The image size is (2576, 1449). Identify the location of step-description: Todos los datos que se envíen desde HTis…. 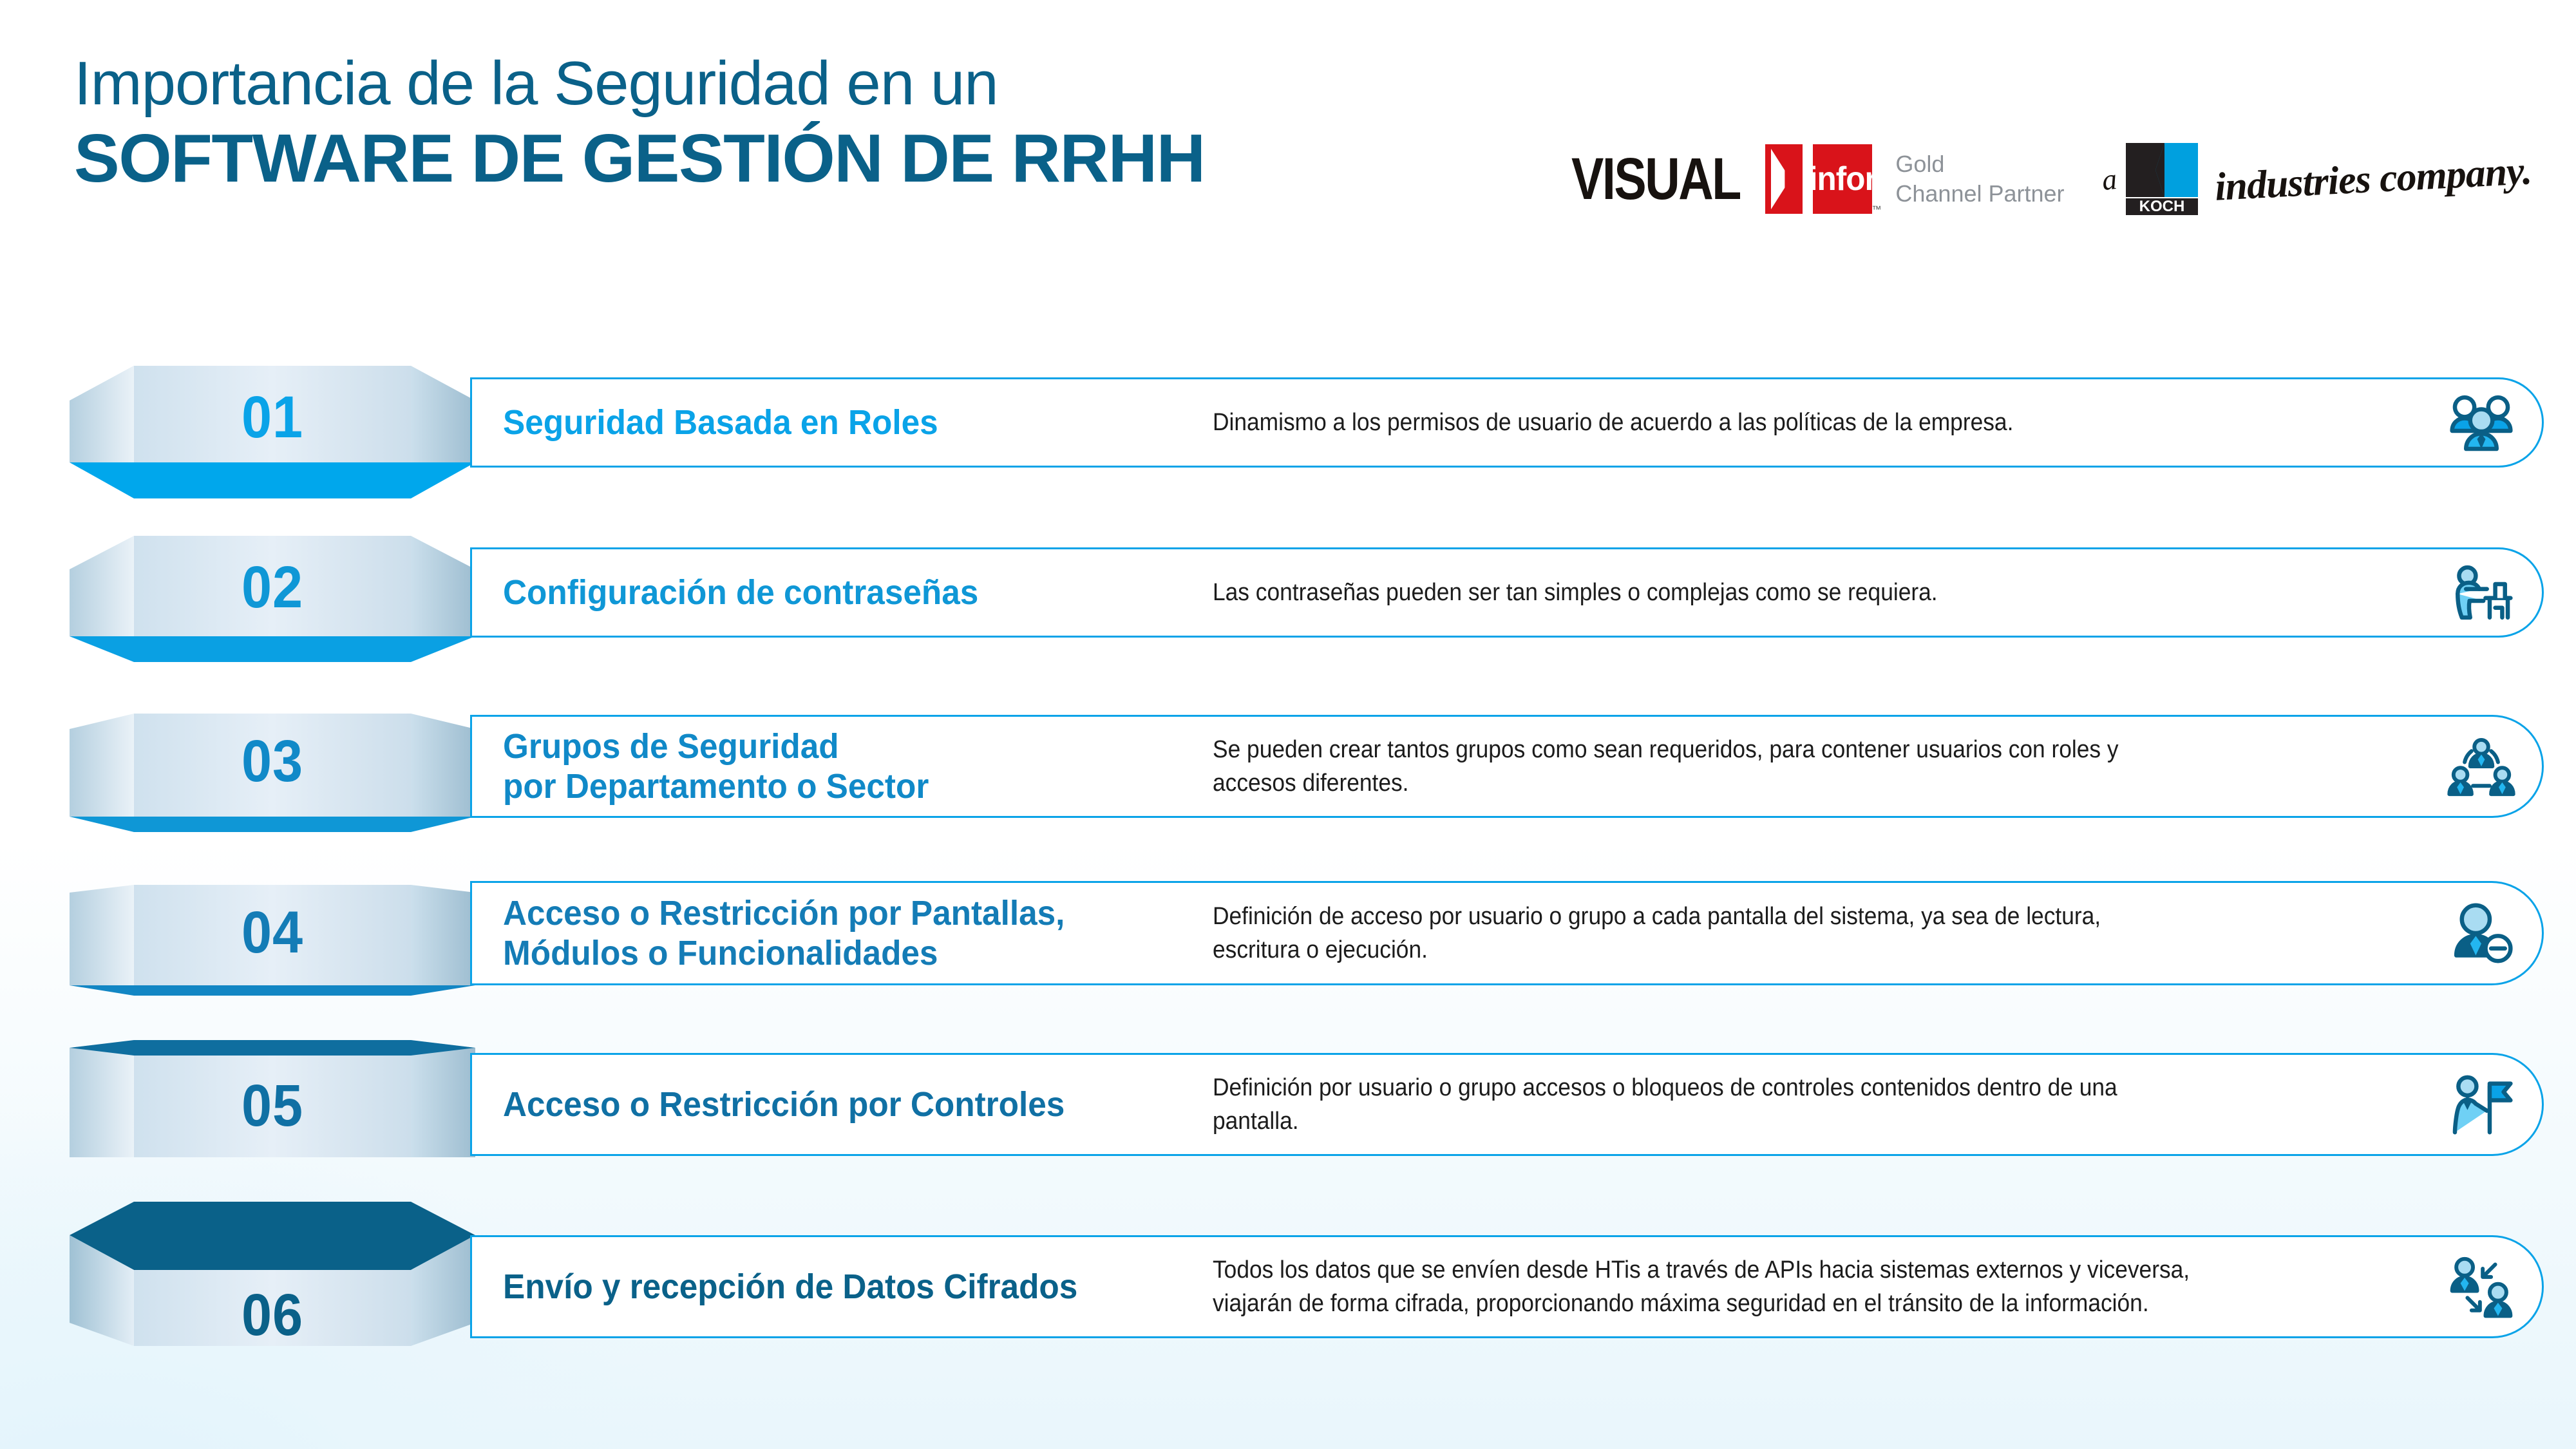
(1702, 1287).